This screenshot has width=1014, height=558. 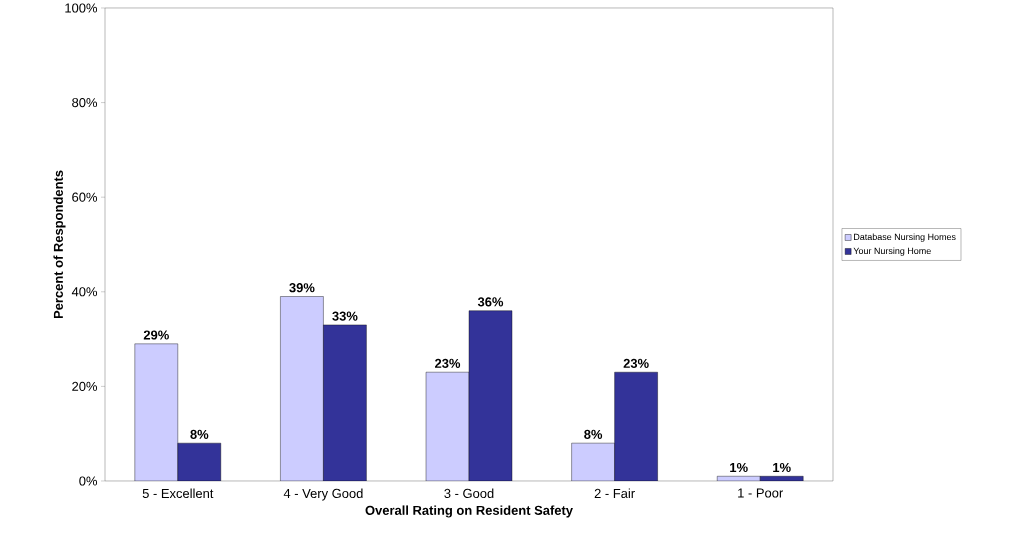 I want to click on x-tick-label: 3 - Good, so click(x=469, y=493).